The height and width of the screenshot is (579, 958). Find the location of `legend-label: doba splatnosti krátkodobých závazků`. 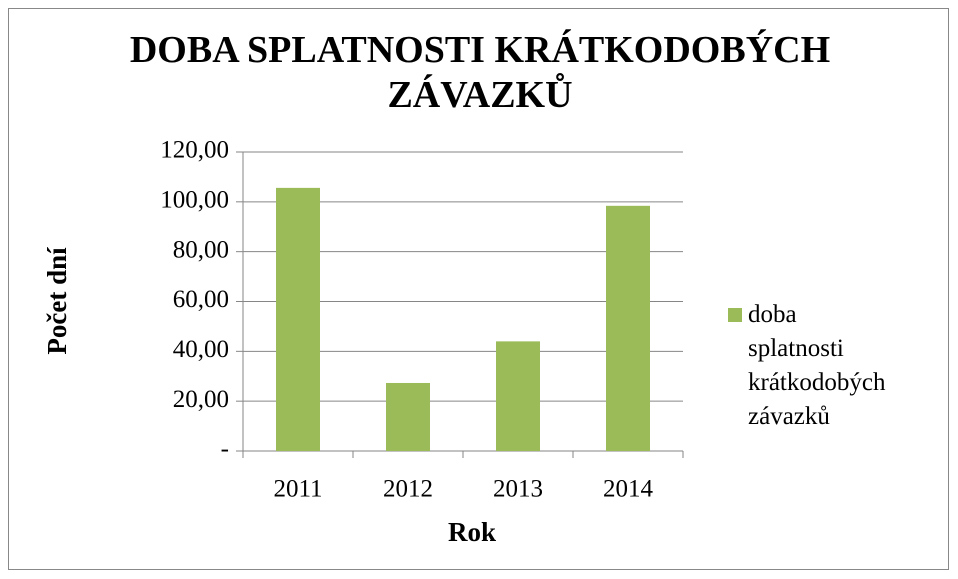

legend-label: doba splatnosti krátkodobých závazků is located at coordinates (817, 365).